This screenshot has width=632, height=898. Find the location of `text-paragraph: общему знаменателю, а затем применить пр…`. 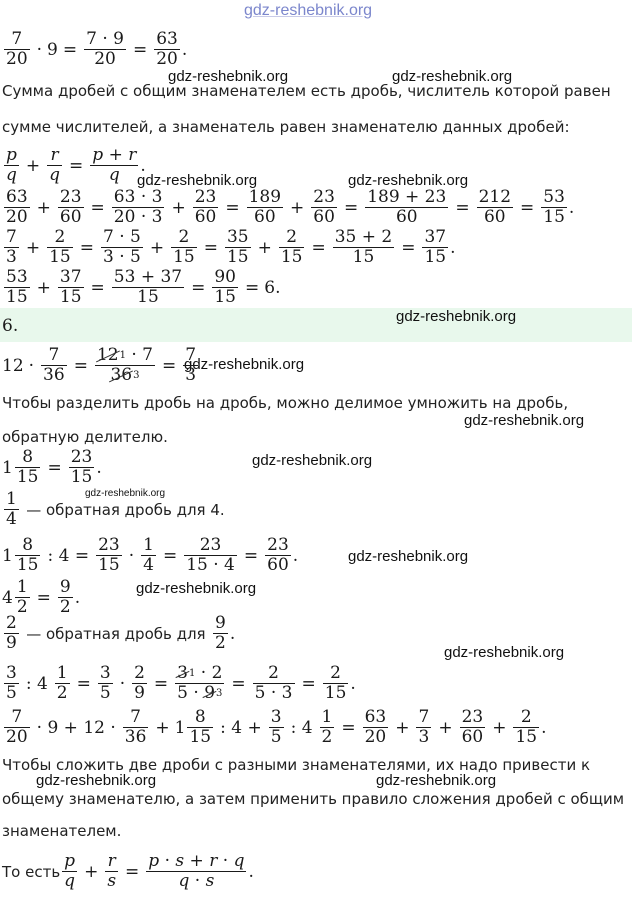

text-paragraph: общему знаменателю, а затем применить пр… is located at coordinates (313, 799).